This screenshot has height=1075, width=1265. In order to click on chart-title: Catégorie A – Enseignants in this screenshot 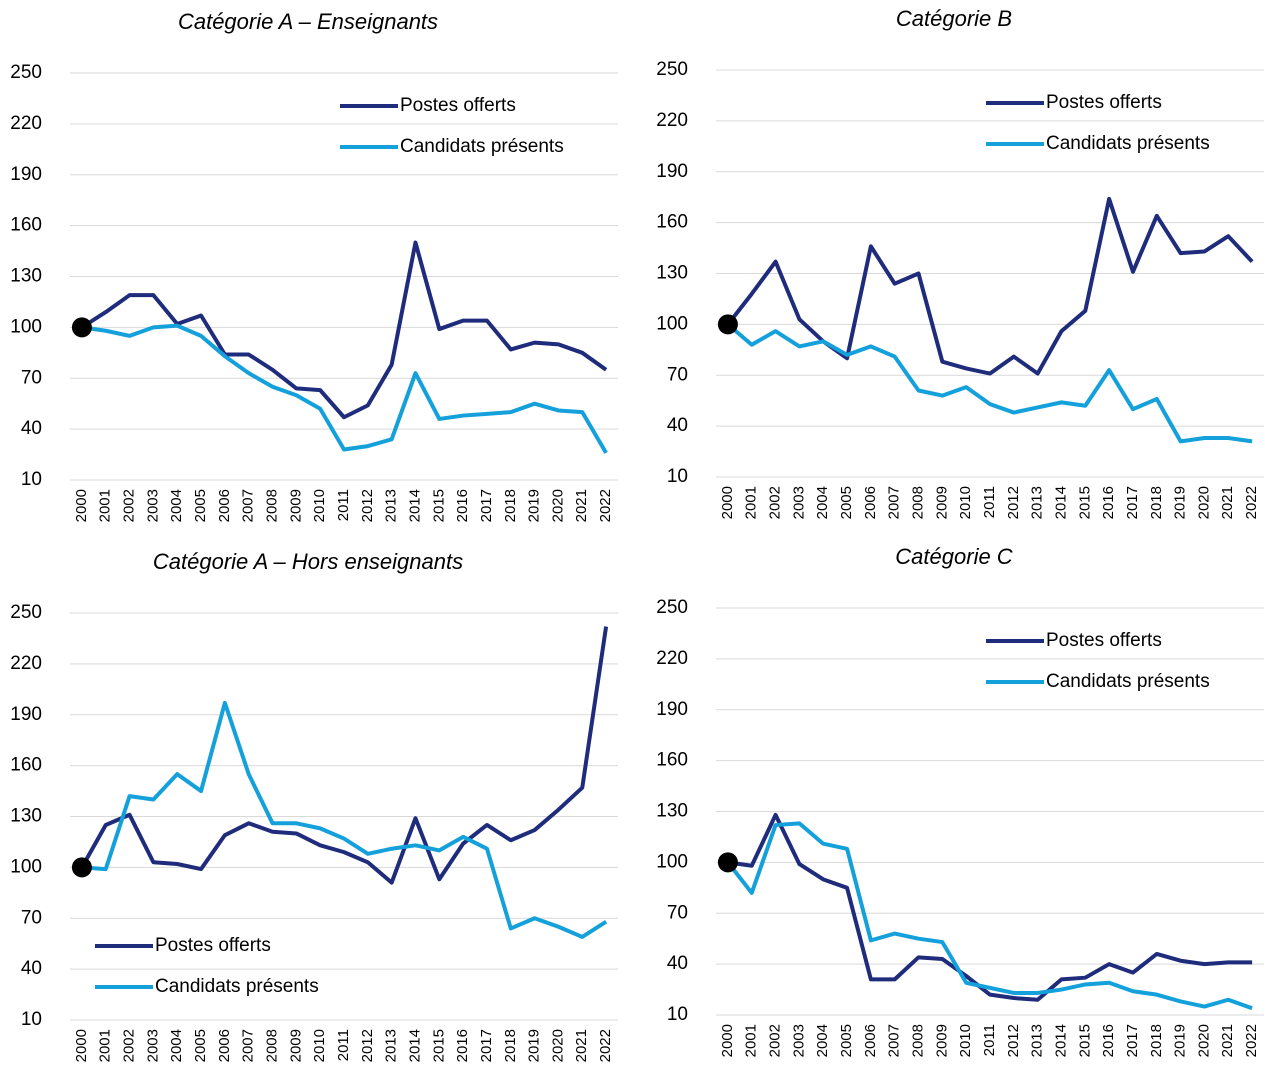, I will do `click(308, 21)`.